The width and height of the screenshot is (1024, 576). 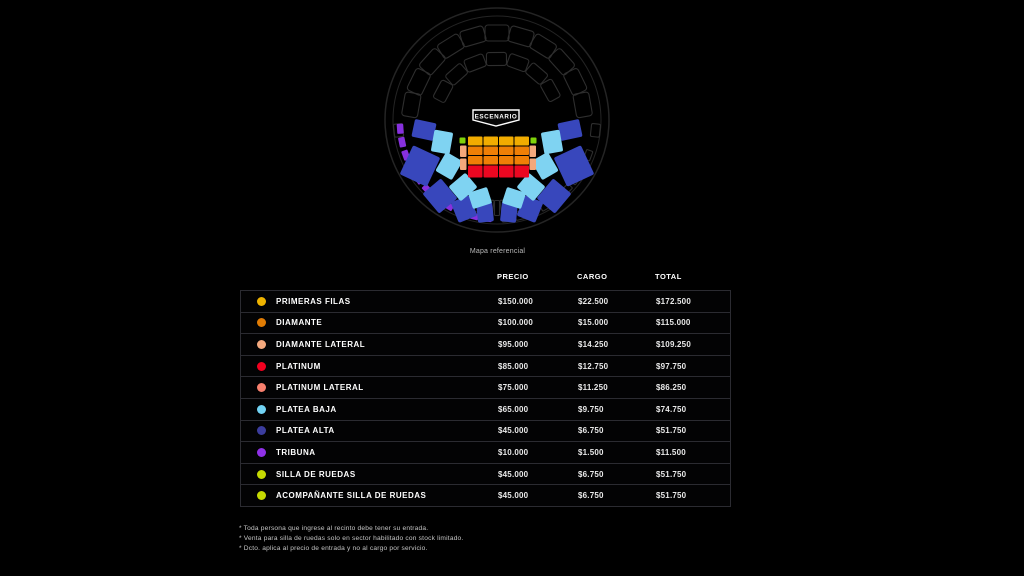 I want to click on table-row: PLATINUM LATERAL $75.000 $11.250 $86.250, so click(x=485, y=387).